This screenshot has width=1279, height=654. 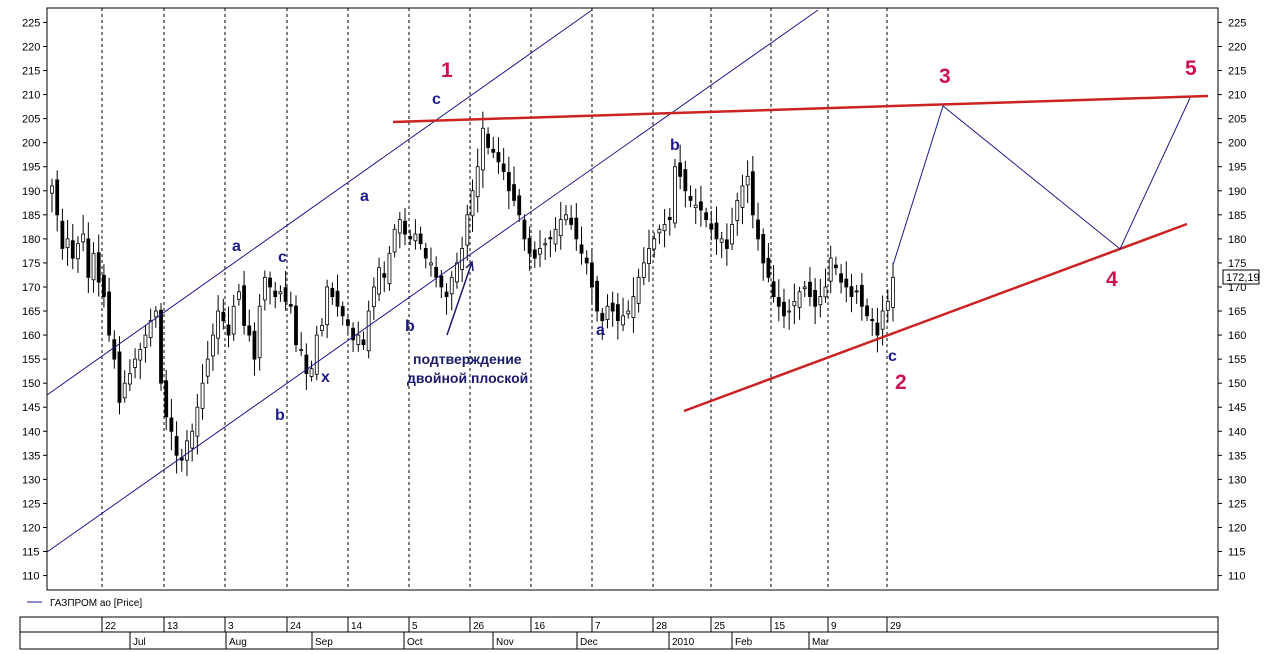 What do you see at coordinates (540, 626) in the screenshot?
I see `date-tick-label: 16` at bounding box center [540, 626].